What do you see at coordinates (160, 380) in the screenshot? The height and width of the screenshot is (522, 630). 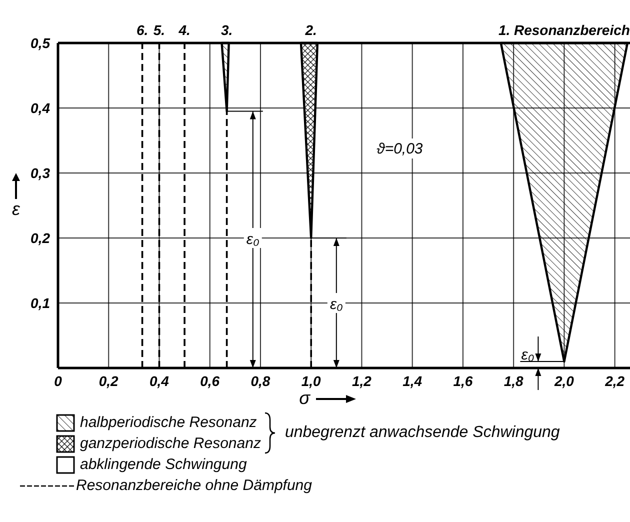 I see `x-tick-label: 0,4` at bounding box center [160, 380].